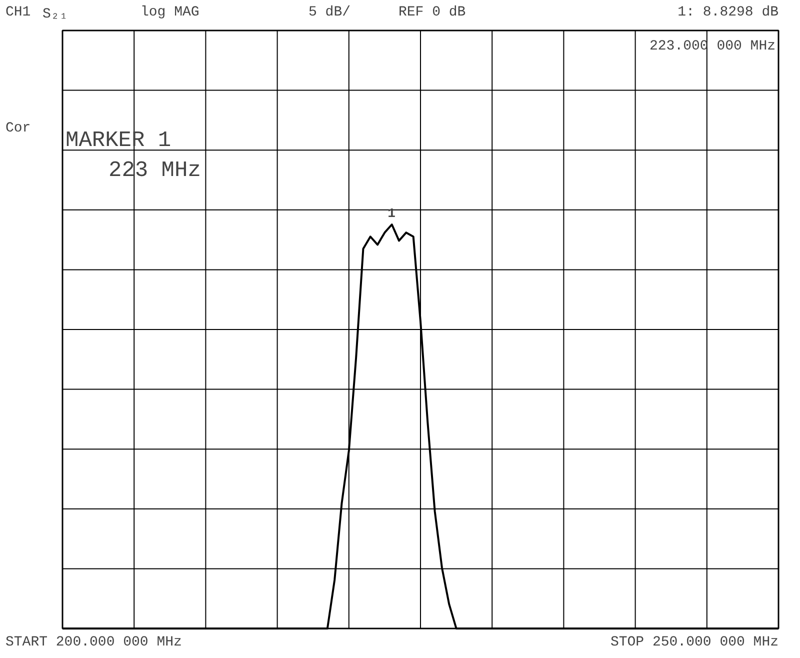 The image size is (800, 658). Describe the element at coordinates (694, 642) in the screenshot. I see `text: STOP 250.000 000 MHz` at that location.